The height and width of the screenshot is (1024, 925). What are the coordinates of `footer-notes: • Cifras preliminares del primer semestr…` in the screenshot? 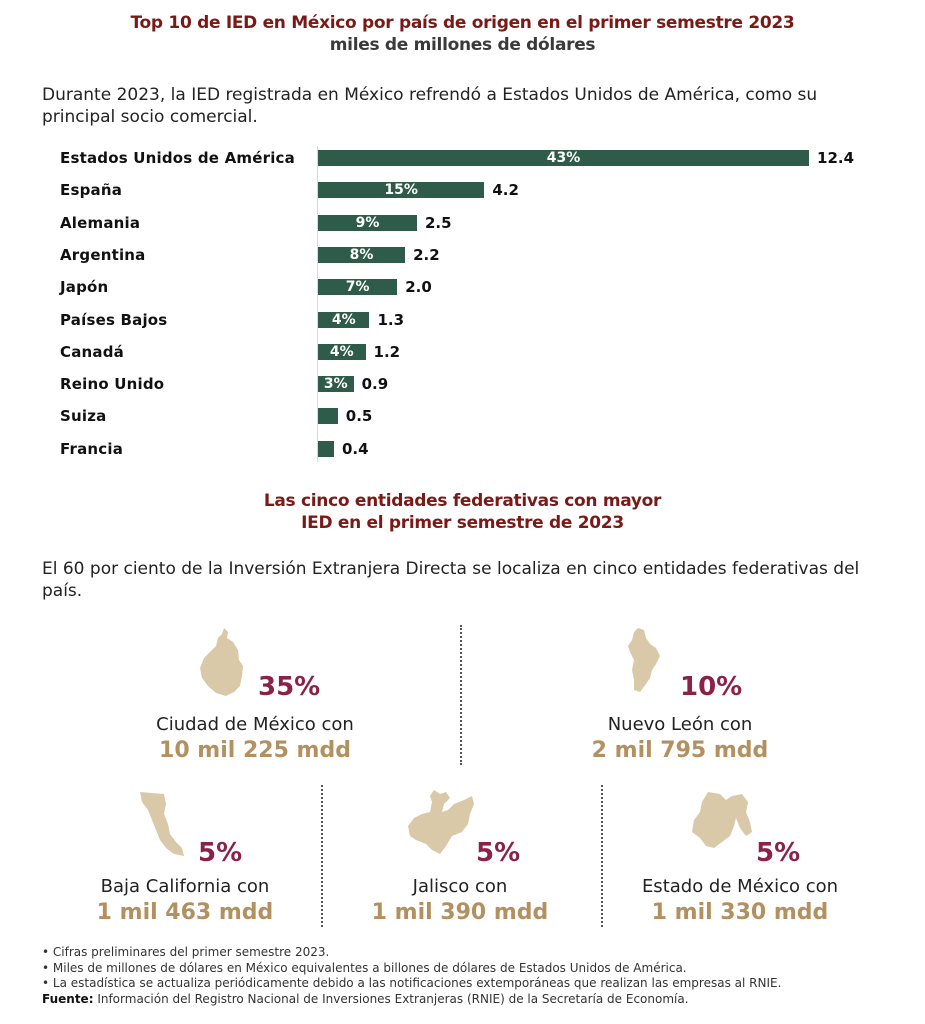 It's located at (411, 976).